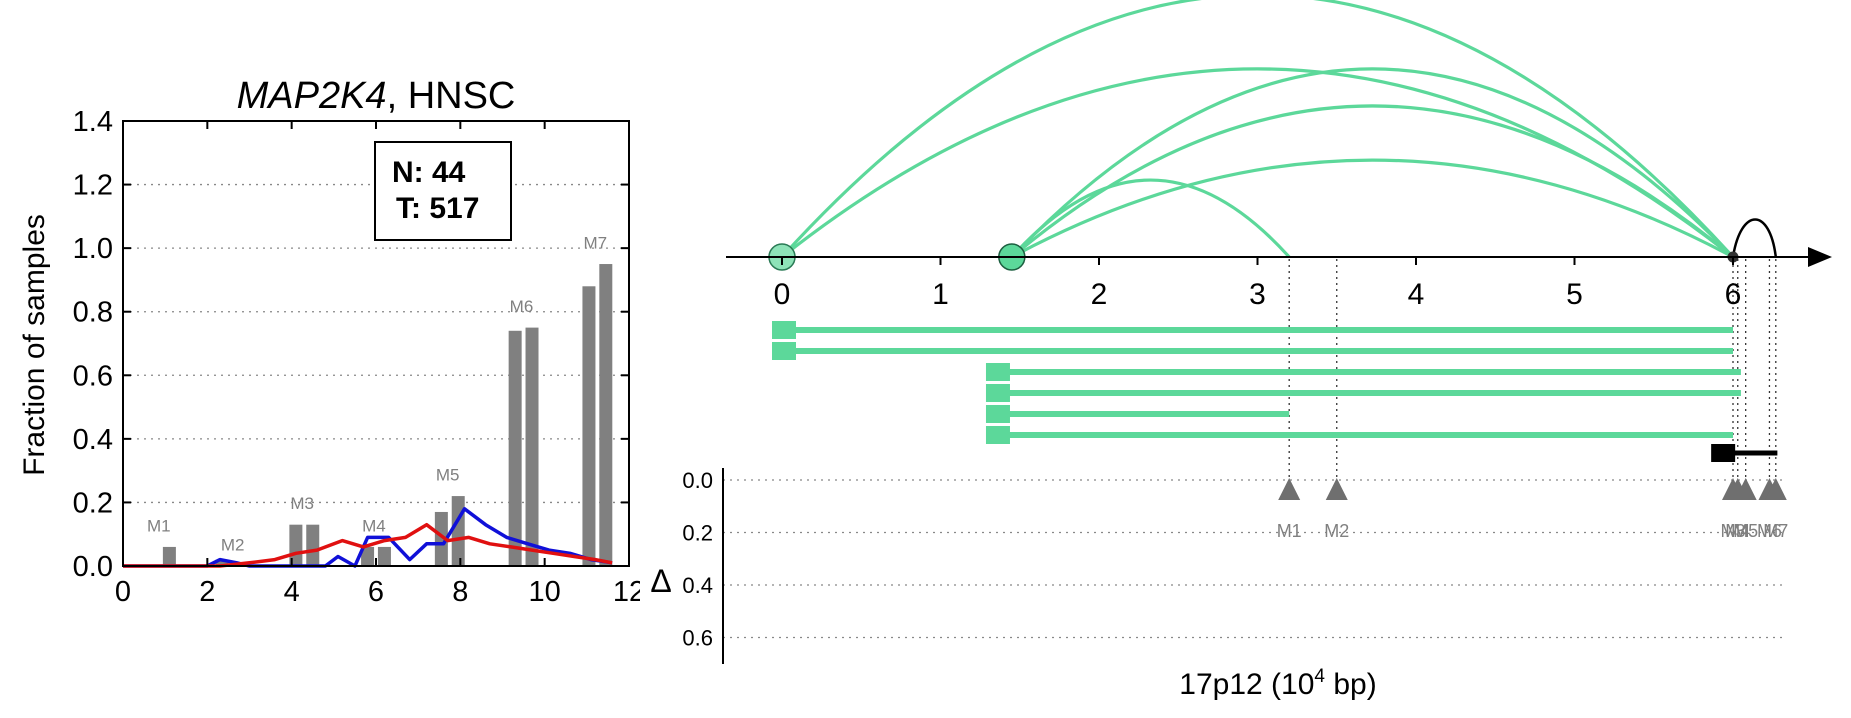 The image size is (1851, 718). I want to click on y-tick-label: 0.0, so click(93, 567).